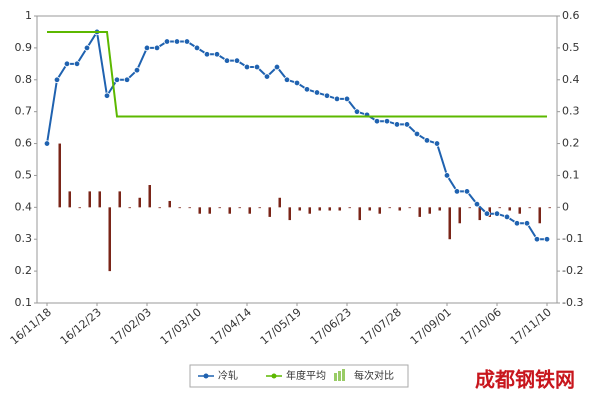 The image size is (600, 400). Describe the element at coordinates (24, 302) in the screenshot. I see `y-tick-label: 0.1` at that location.